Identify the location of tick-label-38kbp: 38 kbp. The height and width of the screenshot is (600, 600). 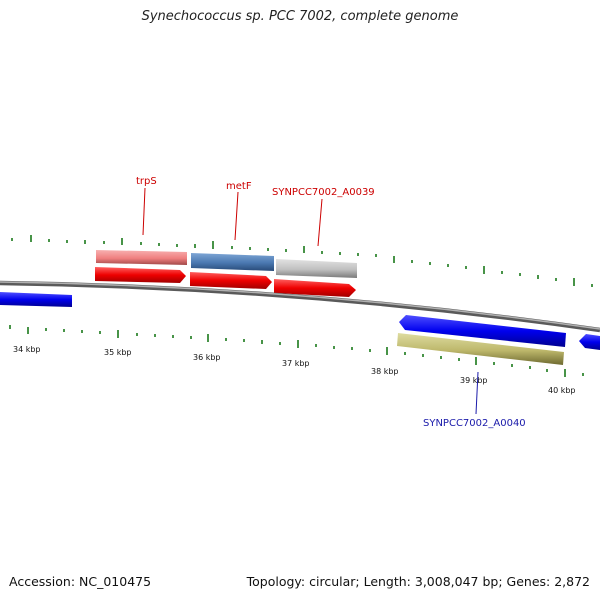
(385, 371).